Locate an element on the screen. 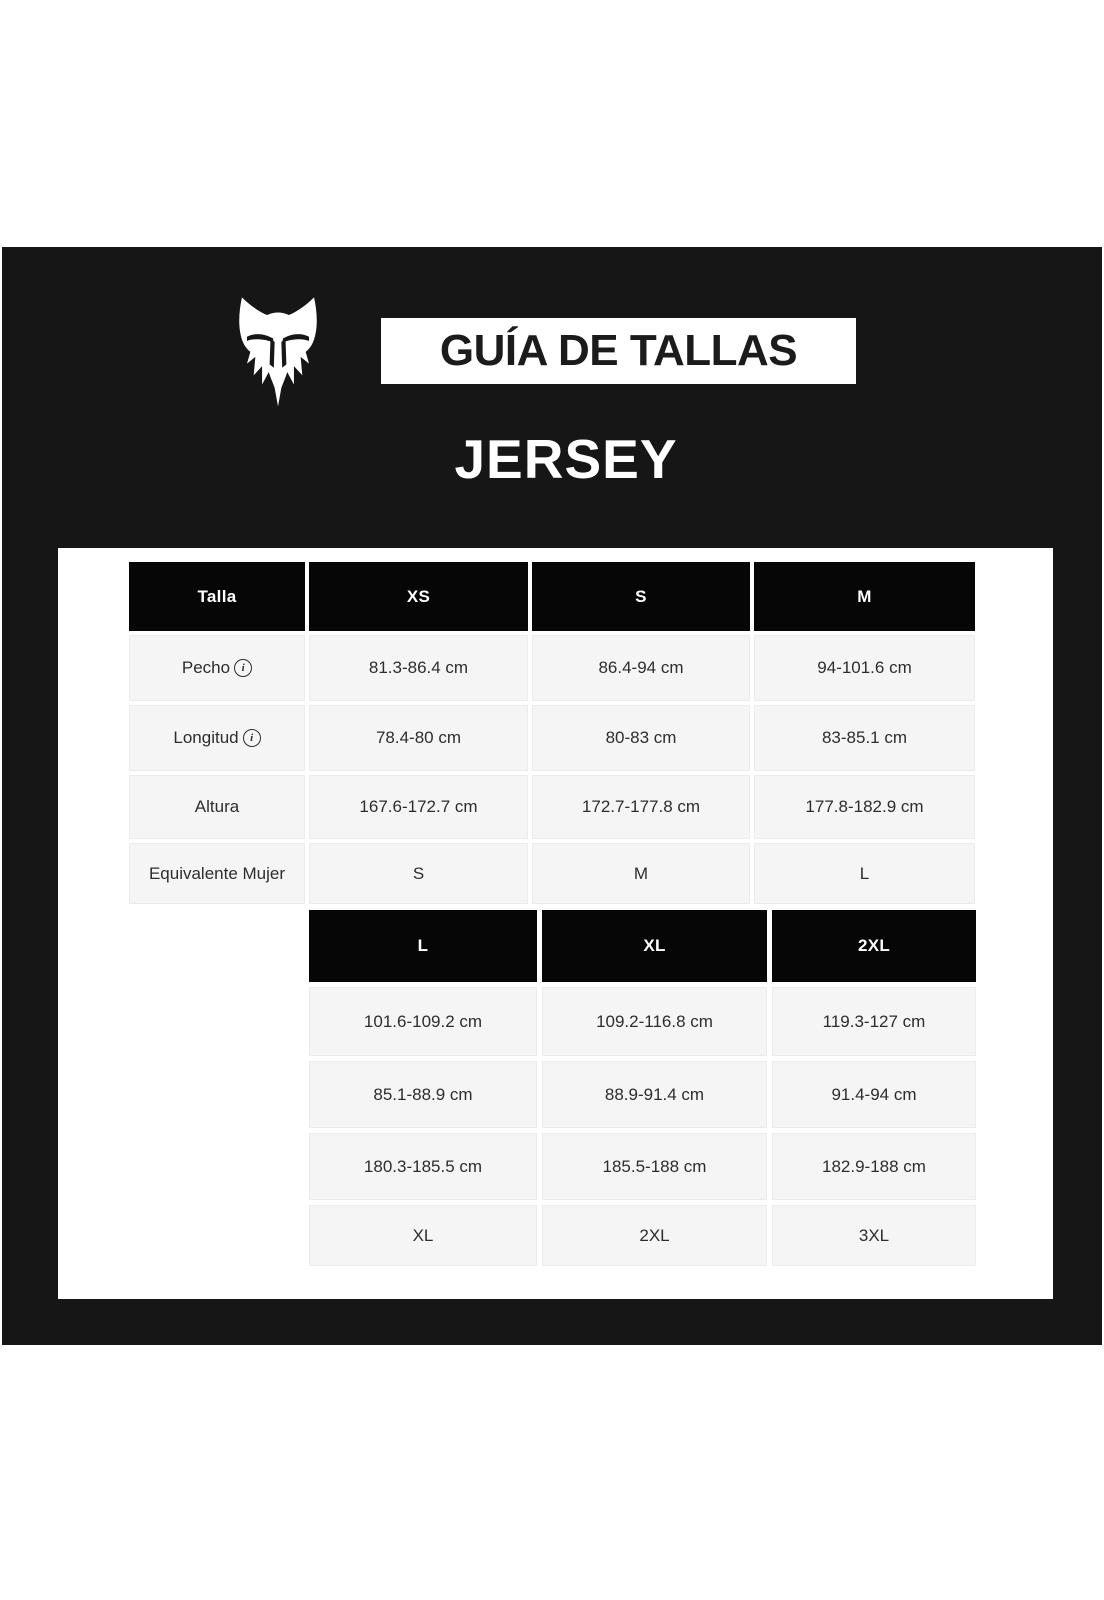 The height and width of the screenshot is (1600, 1104). row-label-text: Altura is located at coordinates (217, 806).